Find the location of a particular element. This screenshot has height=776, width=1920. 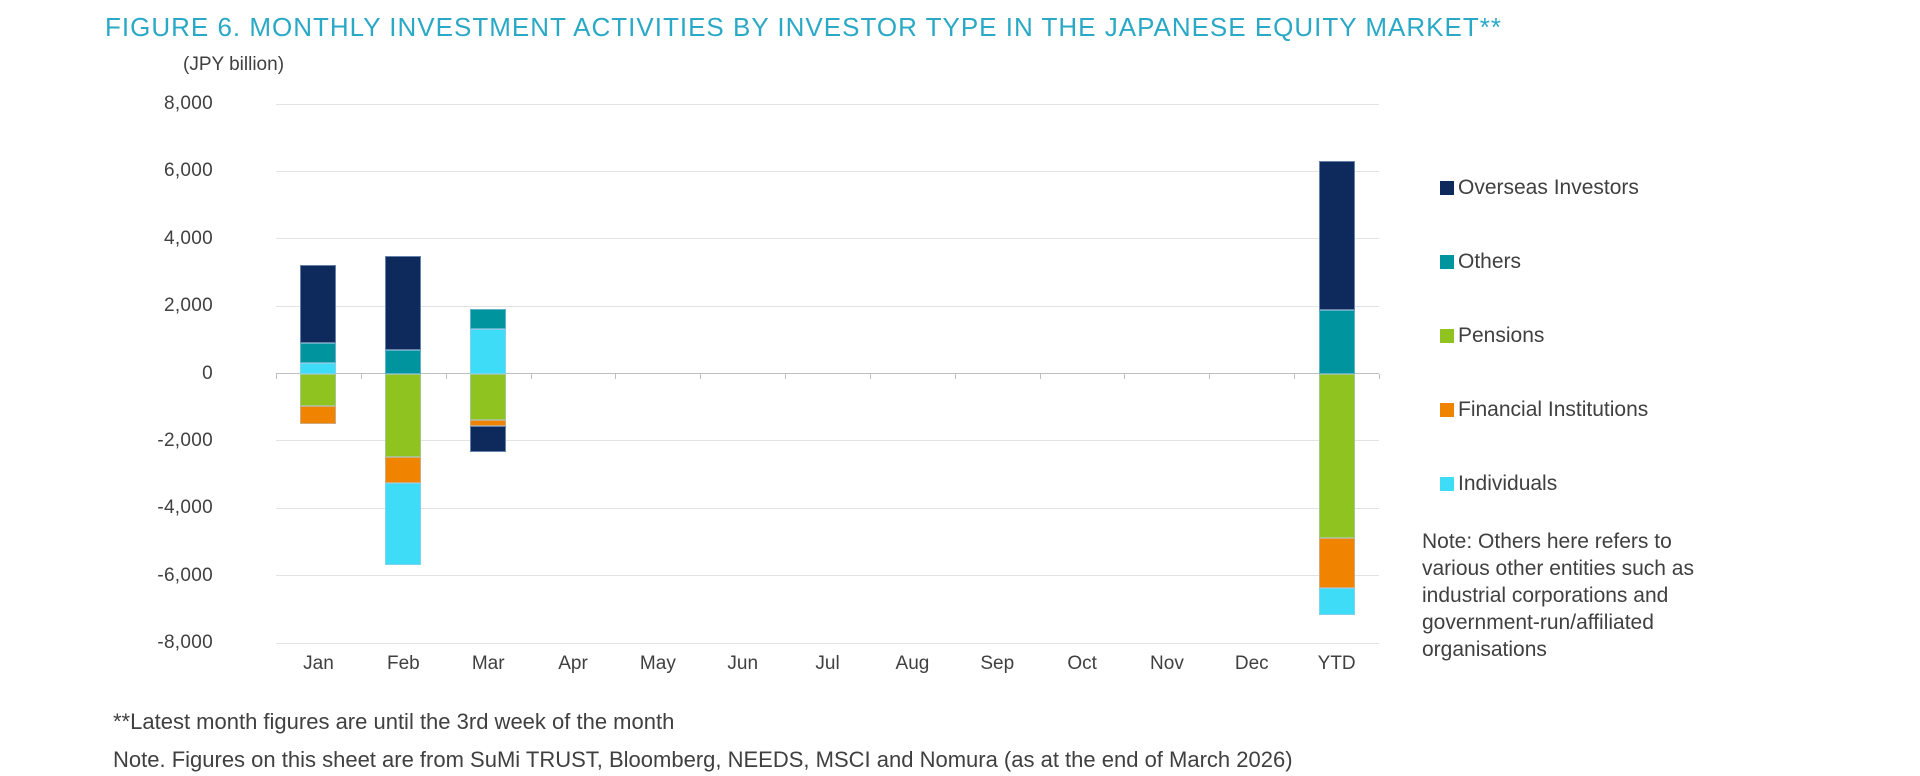

x-axis-tick-label: Aug is located at coordinates (912, 663).